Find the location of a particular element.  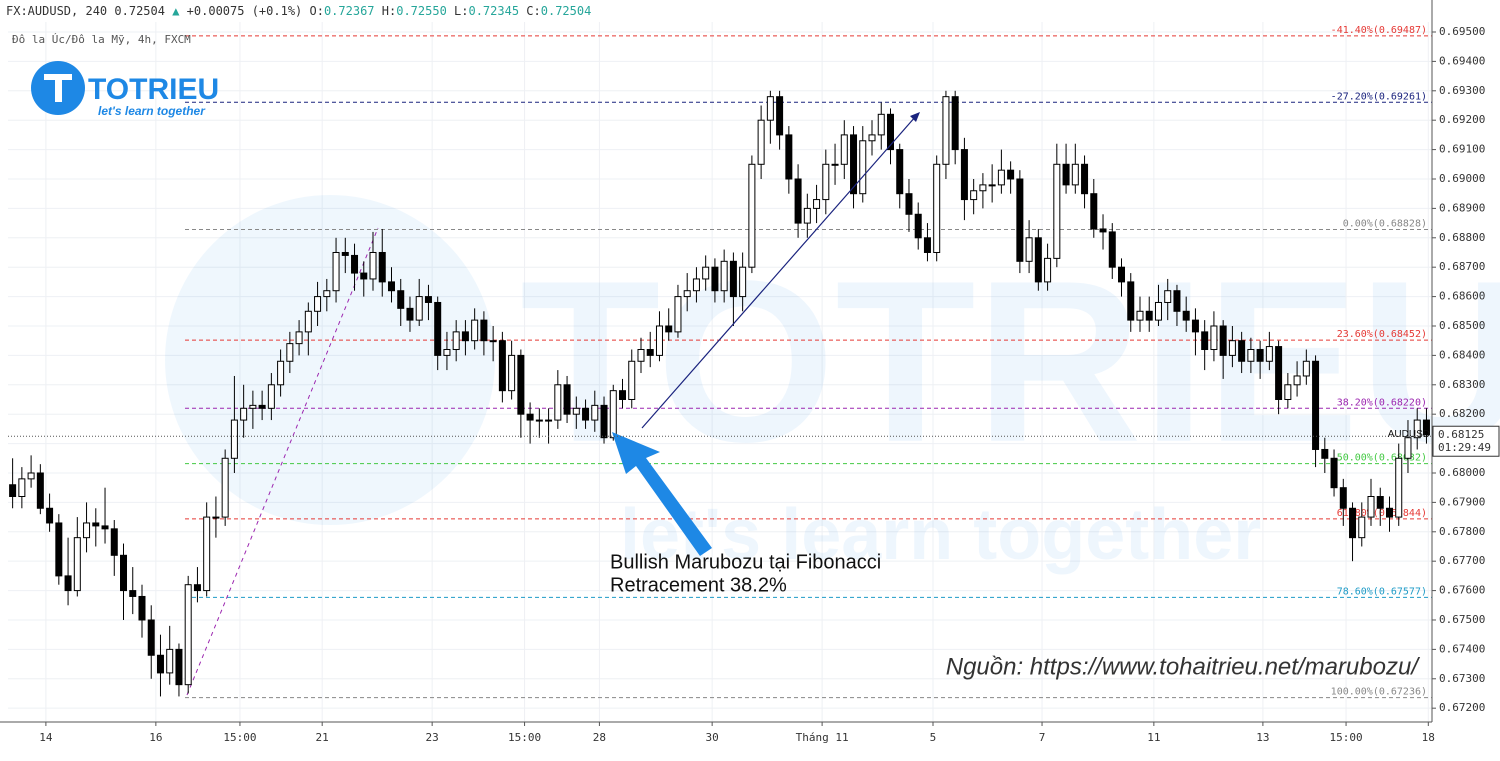

y-tick-label: 0.69200 is located at coordinates (1462, 119).